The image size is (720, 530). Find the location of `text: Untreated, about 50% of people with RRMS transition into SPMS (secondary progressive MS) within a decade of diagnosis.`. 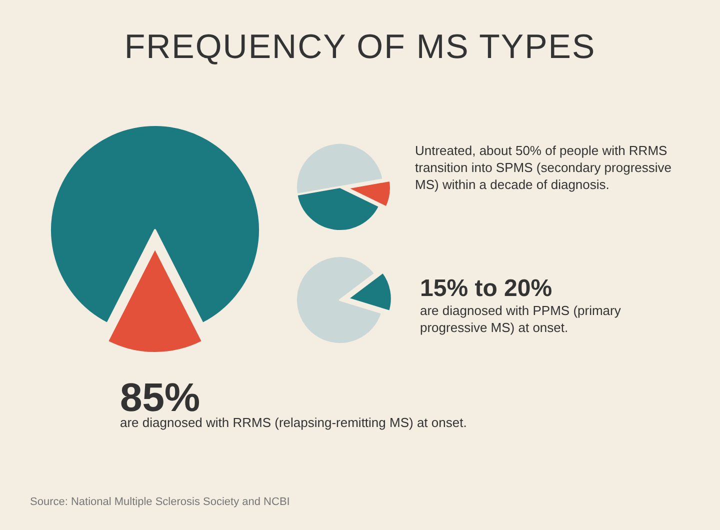

text: Untreated, about 50% of people with RRMS transition into SPMS (secondary progressive MS) within a decade of diagnosis. is located at coordinates (544, 168).